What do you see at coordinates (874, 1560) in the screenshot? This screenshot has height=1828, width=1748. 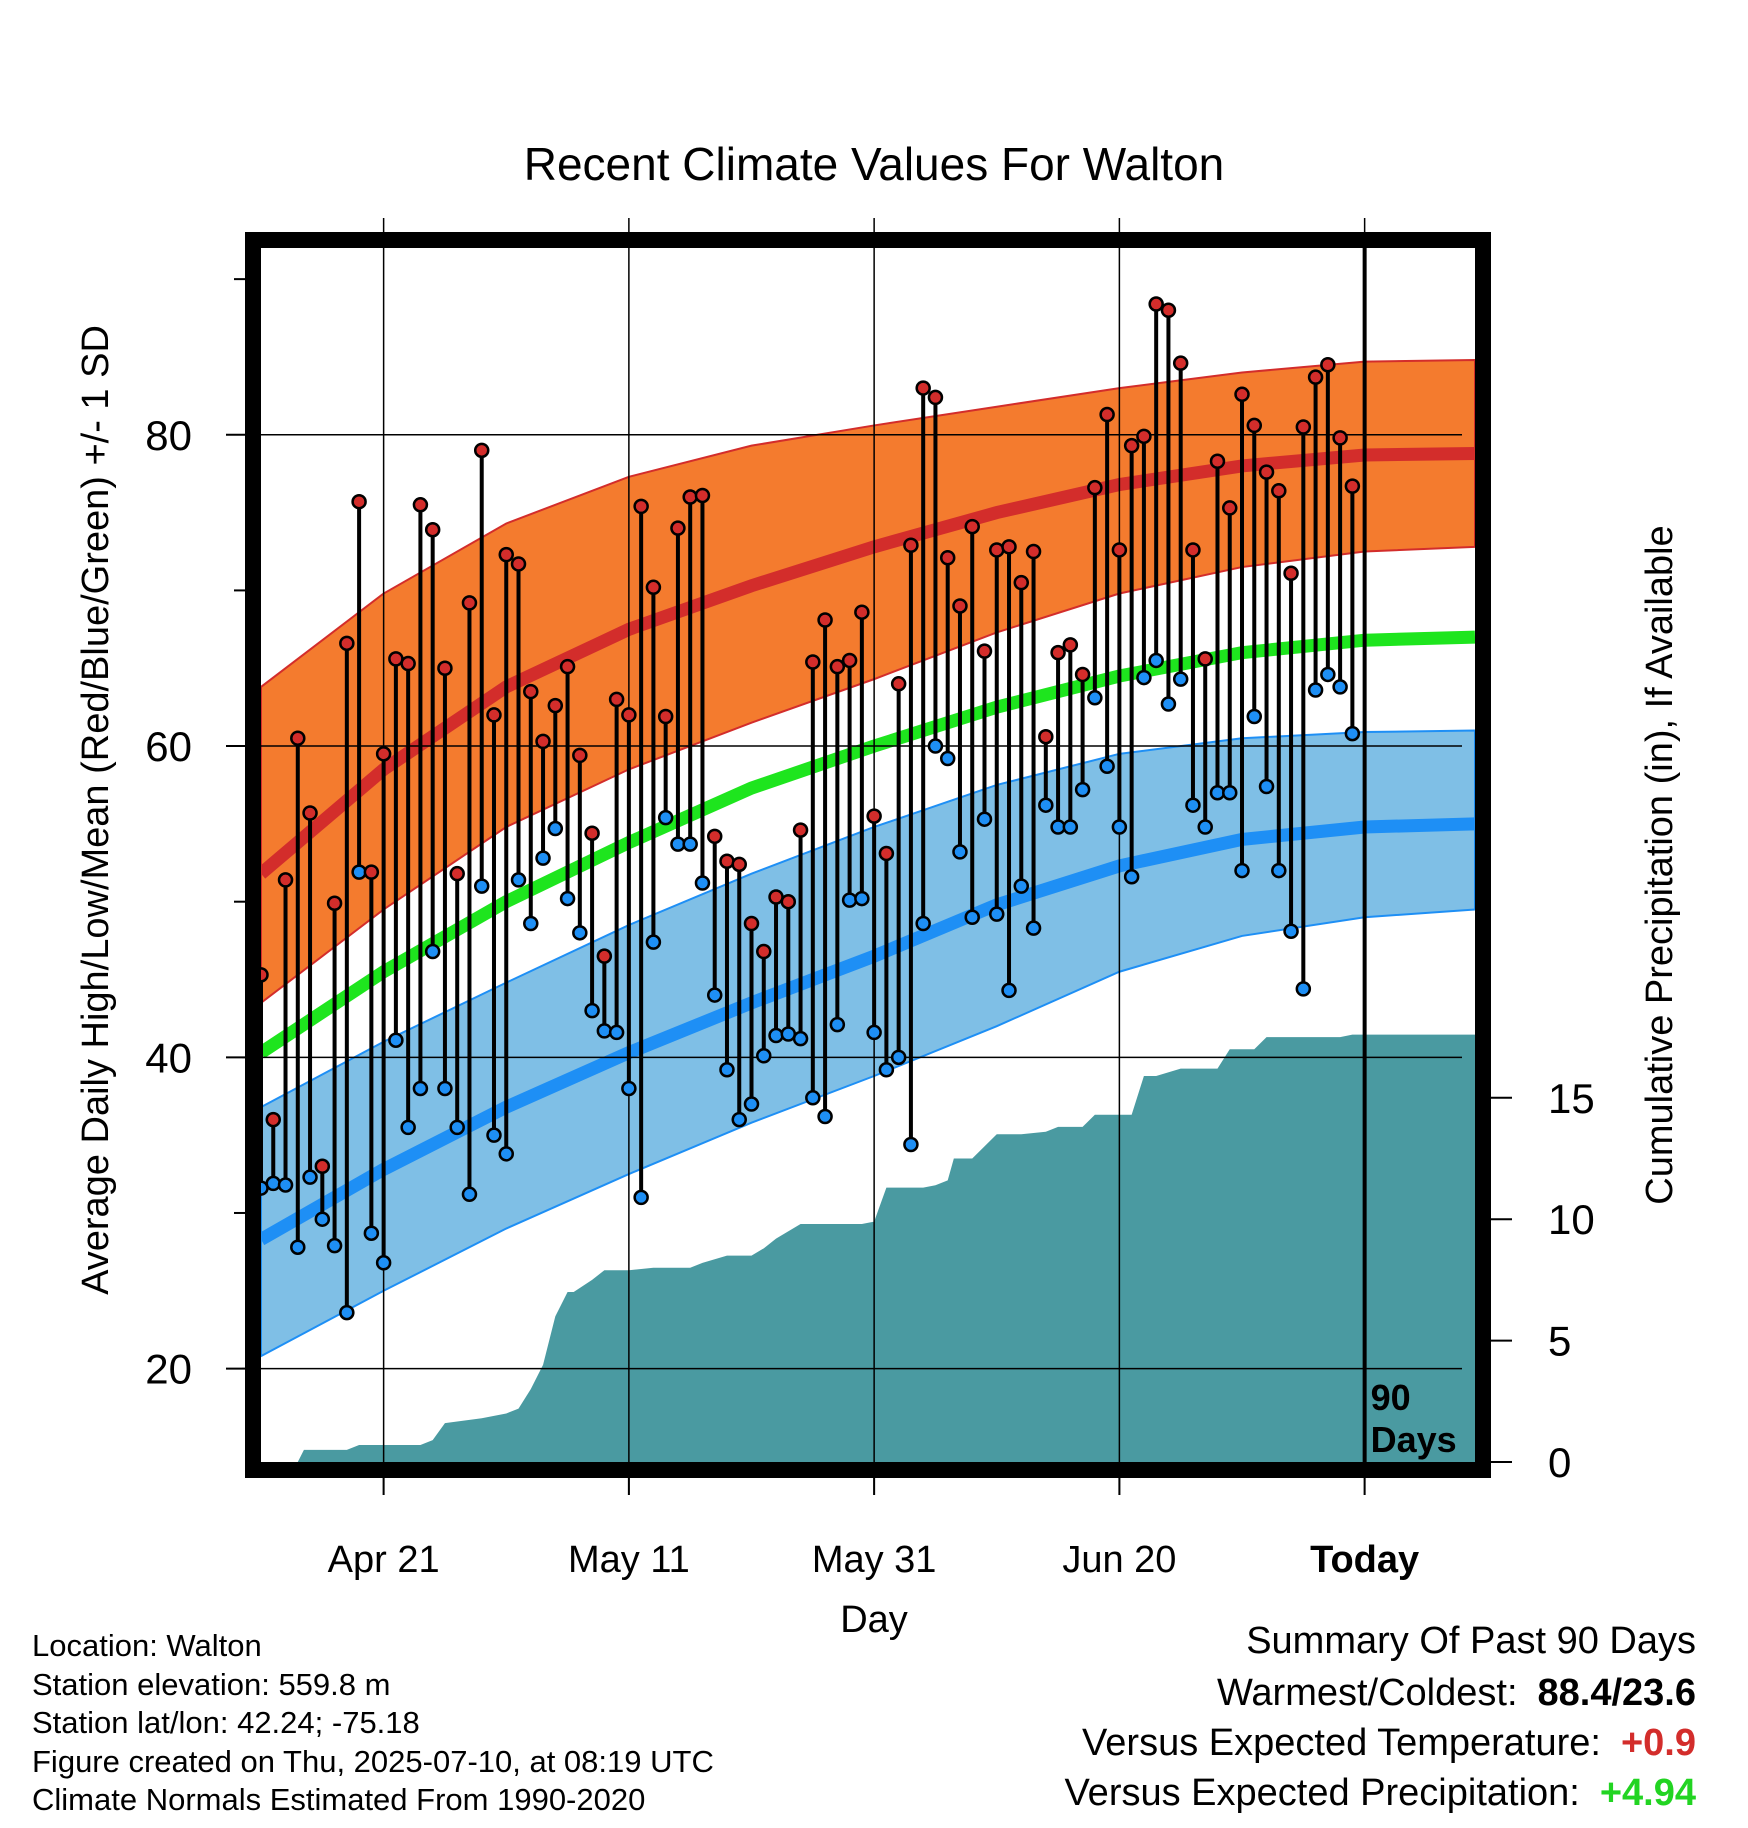 I see `x-tick-label: May 31` at bounding box center [874, 1560].